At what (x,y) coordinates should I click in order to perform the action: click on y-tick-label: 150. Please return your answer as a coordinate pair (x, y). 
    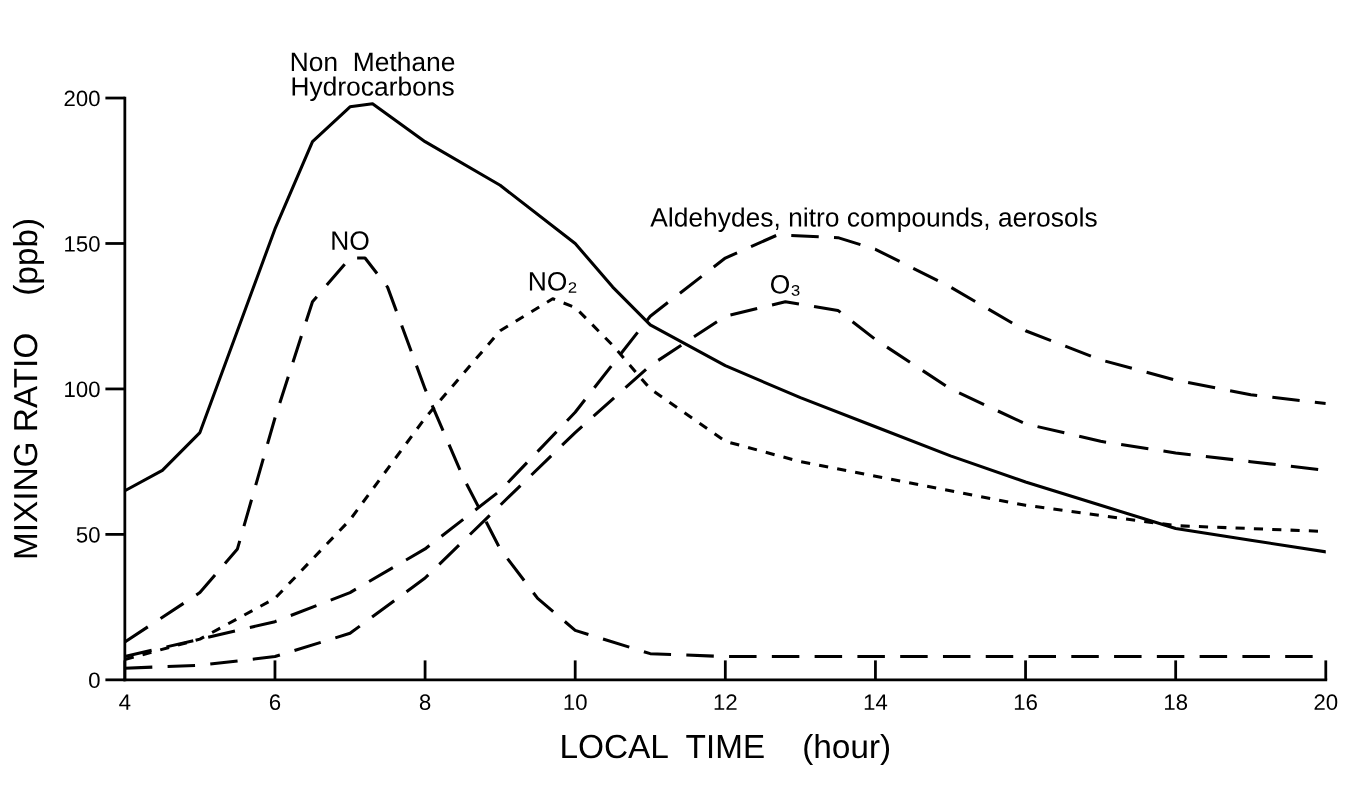
    Looking at the image, I should click on (82, 244).